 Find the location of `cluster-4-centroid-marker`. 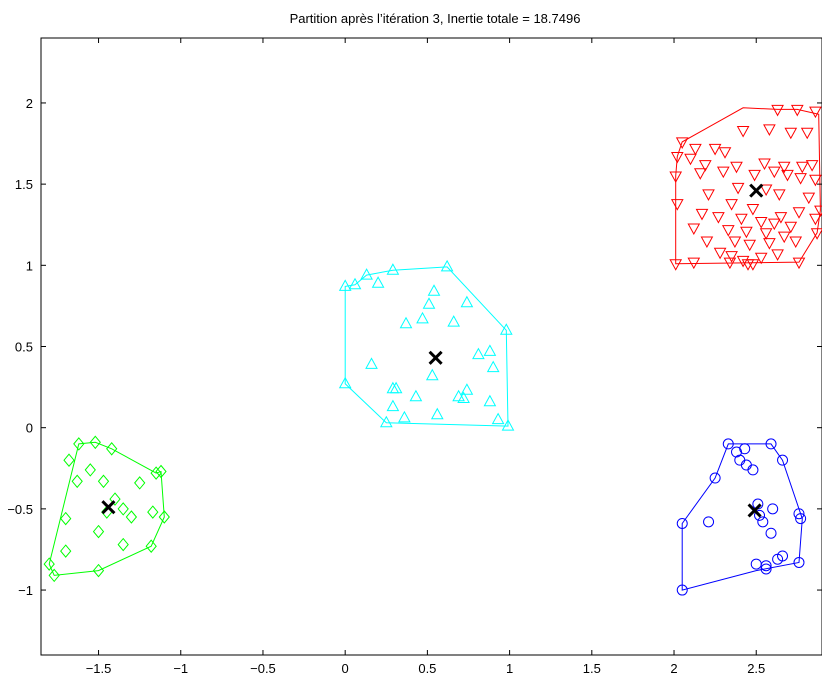

cluster-4-centroid-marker is located at coordinates (754, 510).